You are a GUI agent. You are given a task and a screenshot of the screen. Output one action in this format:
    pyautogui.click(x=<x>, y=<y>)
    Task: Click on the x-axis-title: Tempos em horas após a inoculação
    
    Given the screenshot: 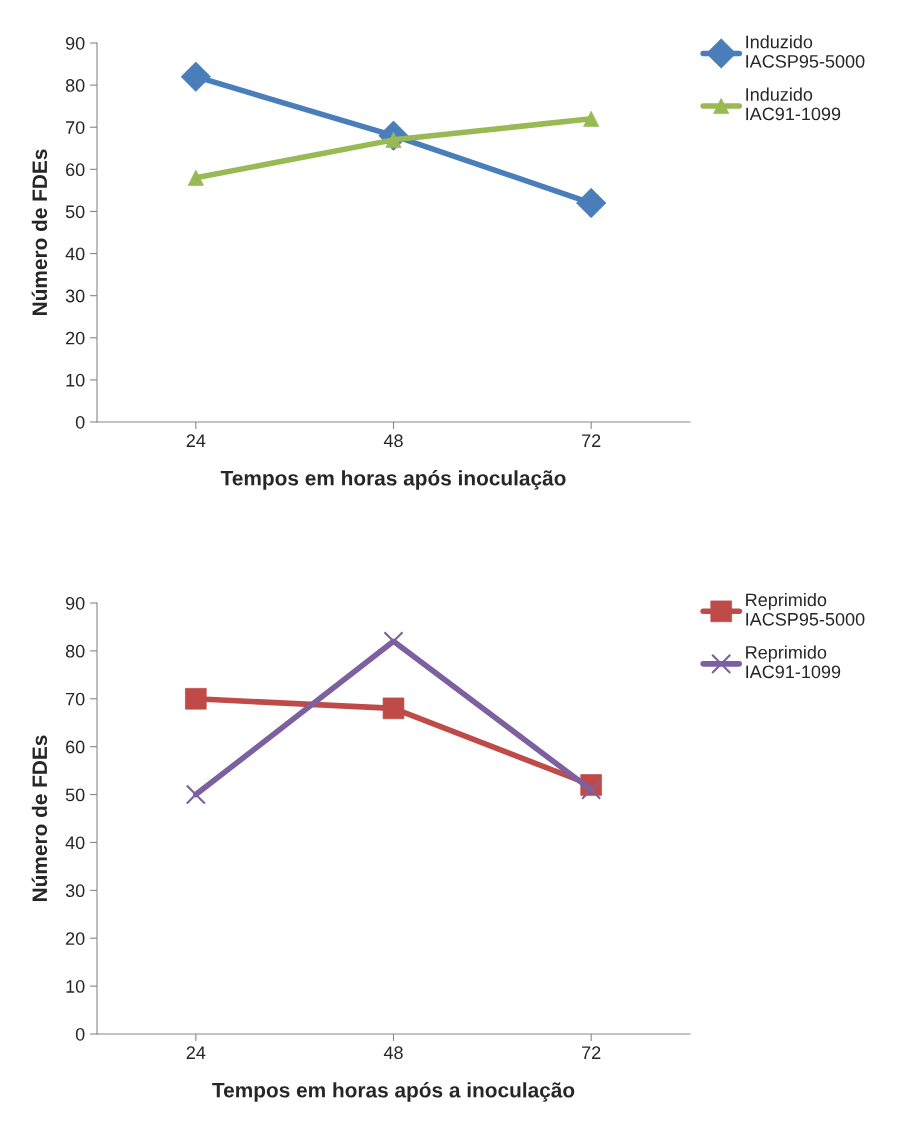 What is the action you would take?
    pyautogui.click(x=393, y=1092)
    